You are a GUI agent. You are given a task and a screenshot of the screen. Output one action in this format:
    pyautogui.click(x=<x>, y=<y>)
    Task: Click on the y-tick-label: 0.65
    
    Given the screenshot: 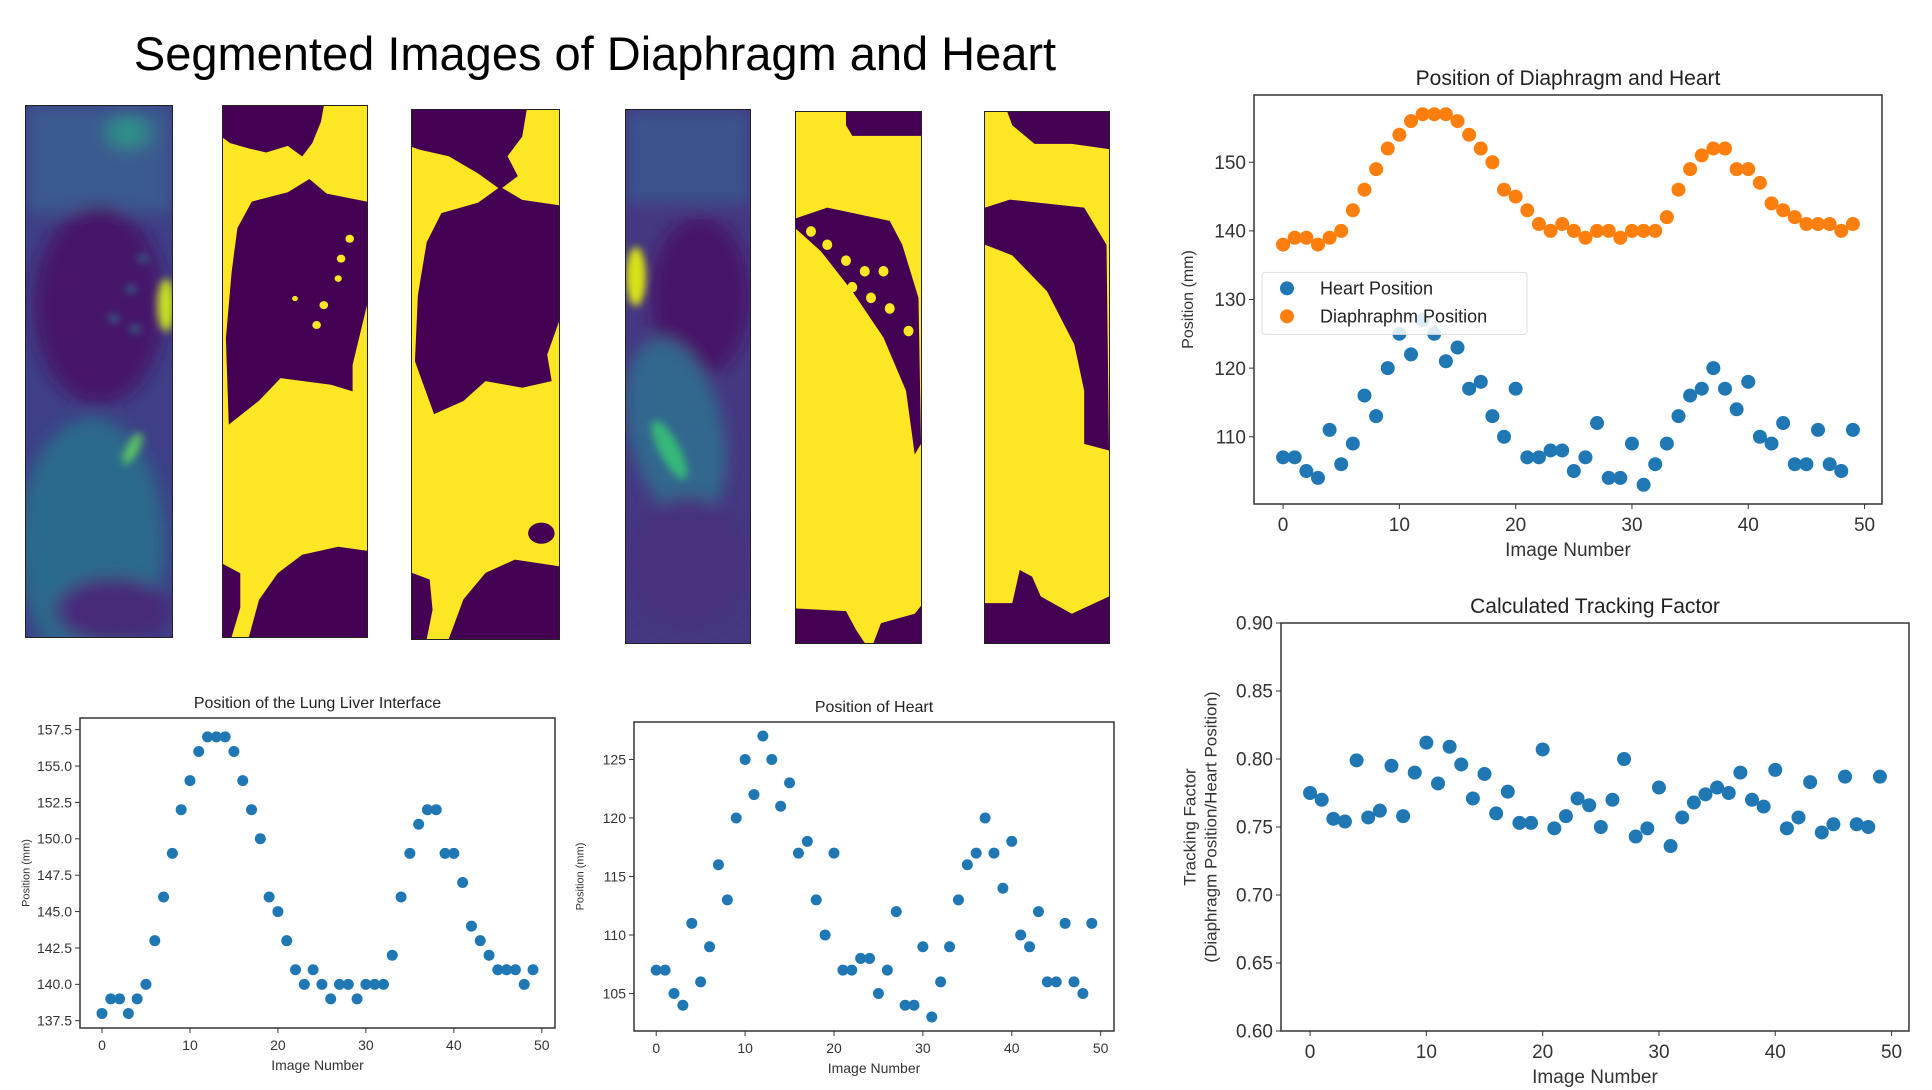 What is the action you would take?
    pyautogui.click(x=1254, y=964)
    